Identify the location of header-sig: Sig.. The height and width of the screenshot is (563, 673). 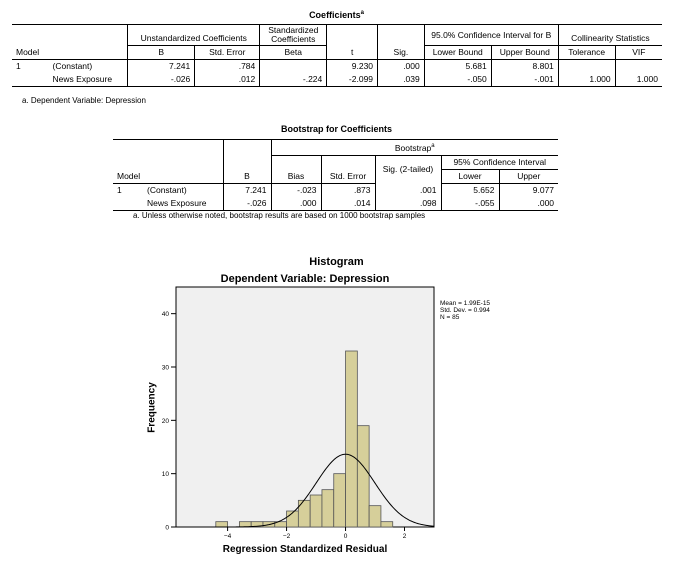
(401, 52).